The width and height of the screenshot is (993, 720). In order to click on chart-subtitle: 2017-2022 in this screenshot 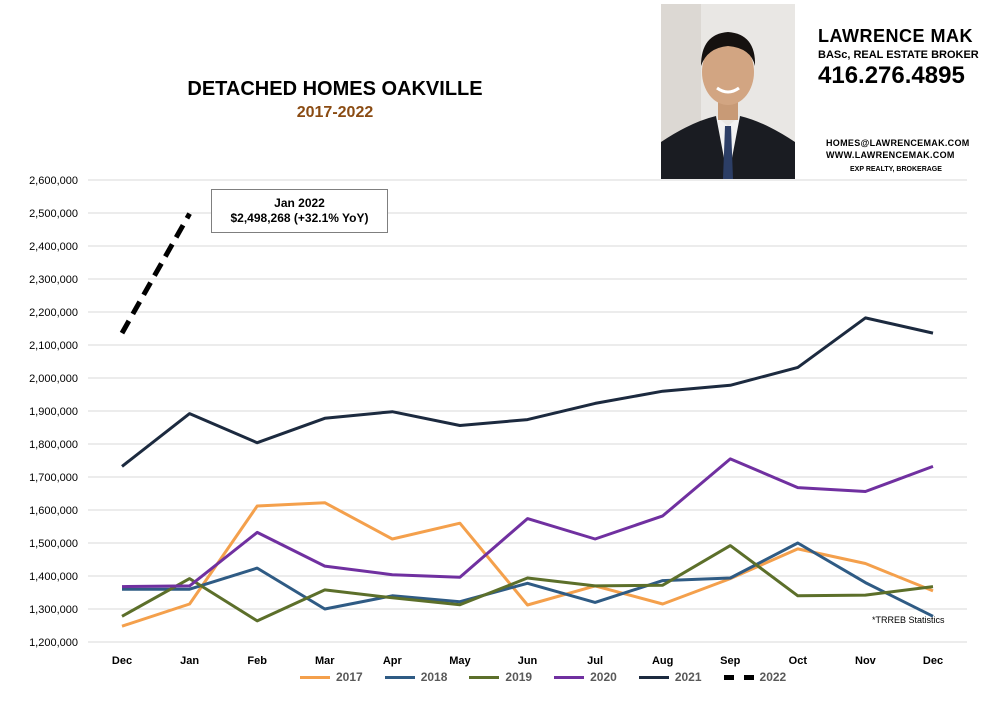, I will do `click(335, 112)`.